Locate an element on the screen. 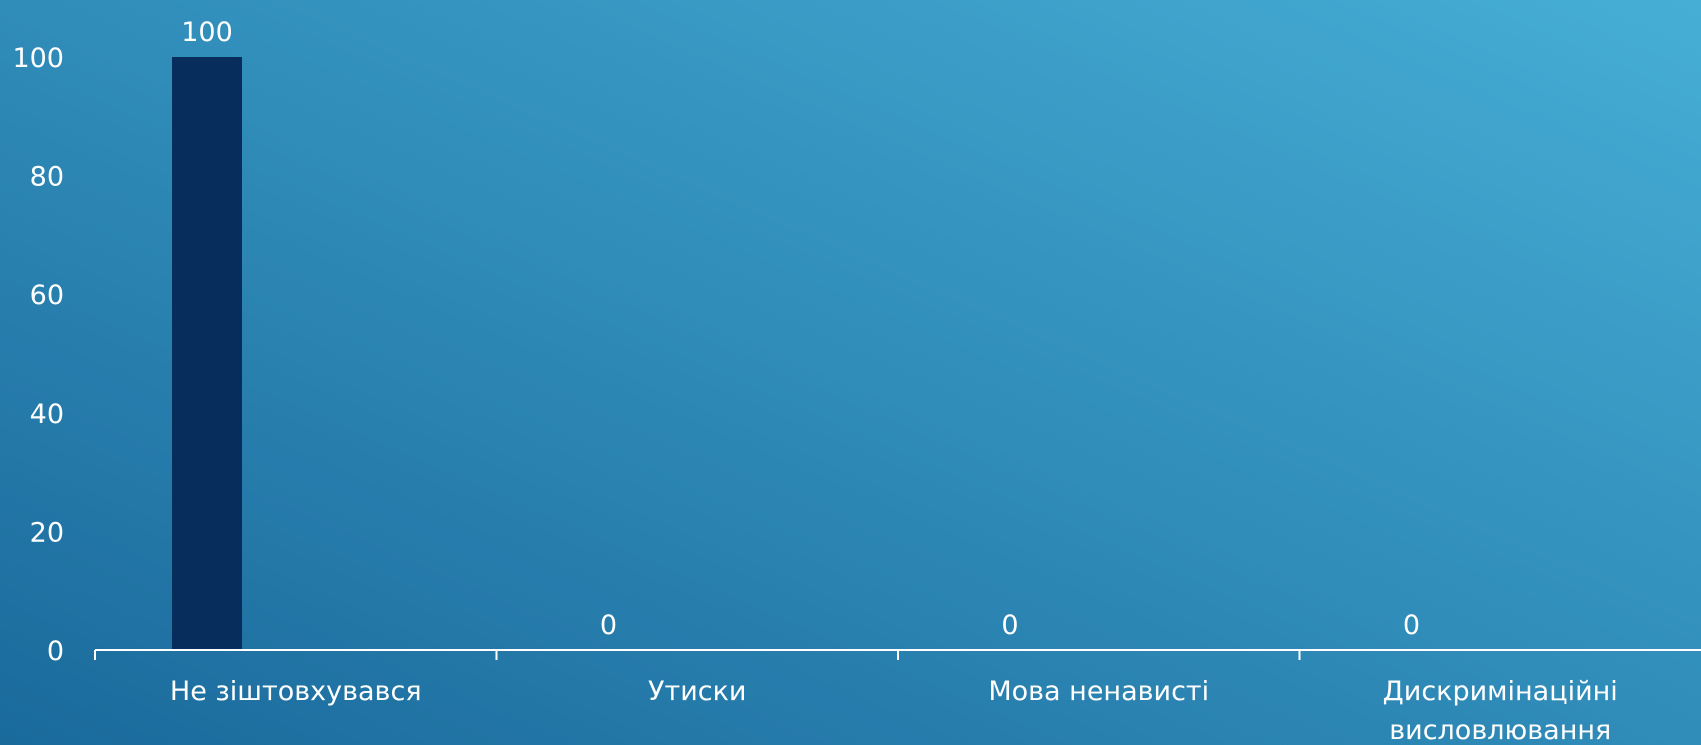 This screenshot has width=1701, height=745. x-tick-label: Утиски is located at coordinates (697, 691).